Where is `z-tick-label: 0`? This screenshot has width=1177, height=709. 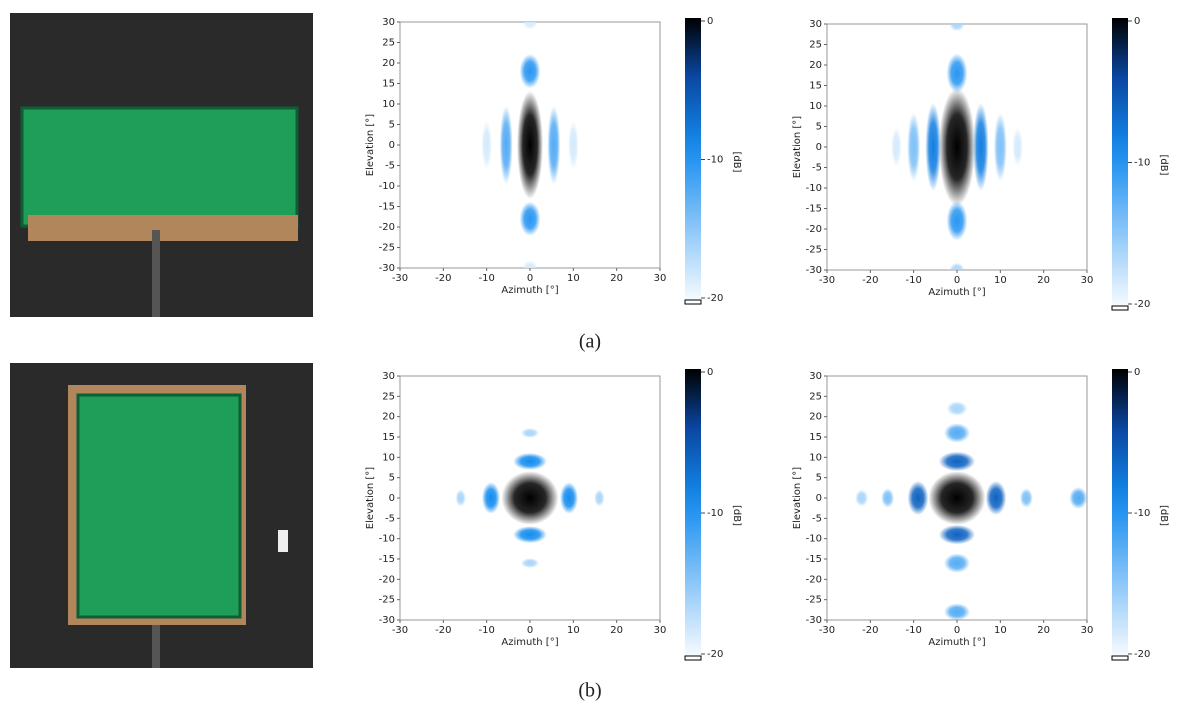
z-tick-label: 0 is located at coordinates (1137, 21).